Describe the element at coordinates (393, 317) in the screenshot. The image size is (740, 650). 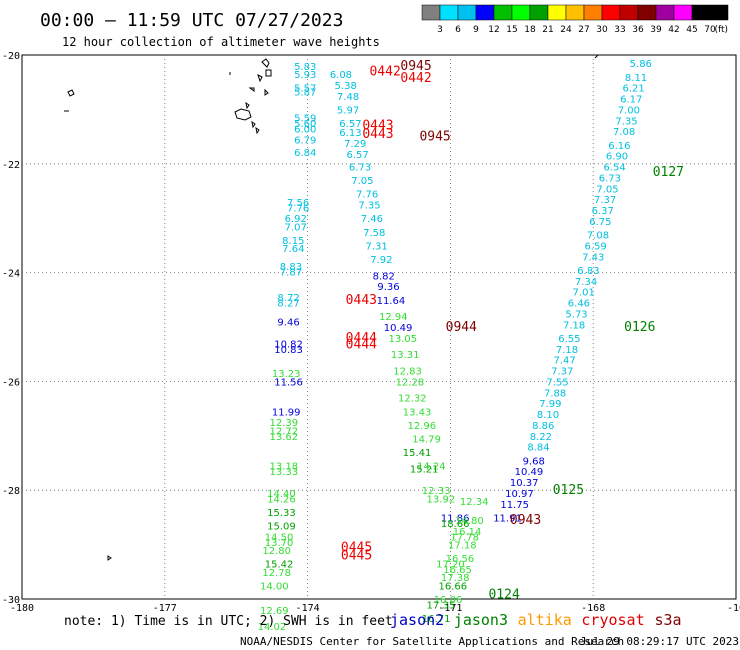
I see `wave-height-value: 12.94` at that location.